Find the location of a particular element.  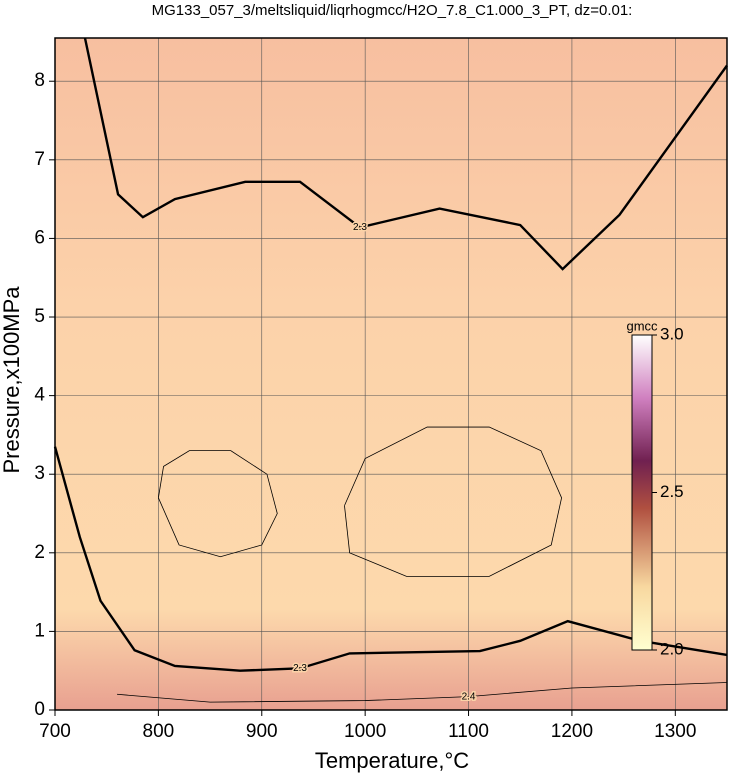

x-axis-label: Temperature,°C is located at coordinates (392, 760).